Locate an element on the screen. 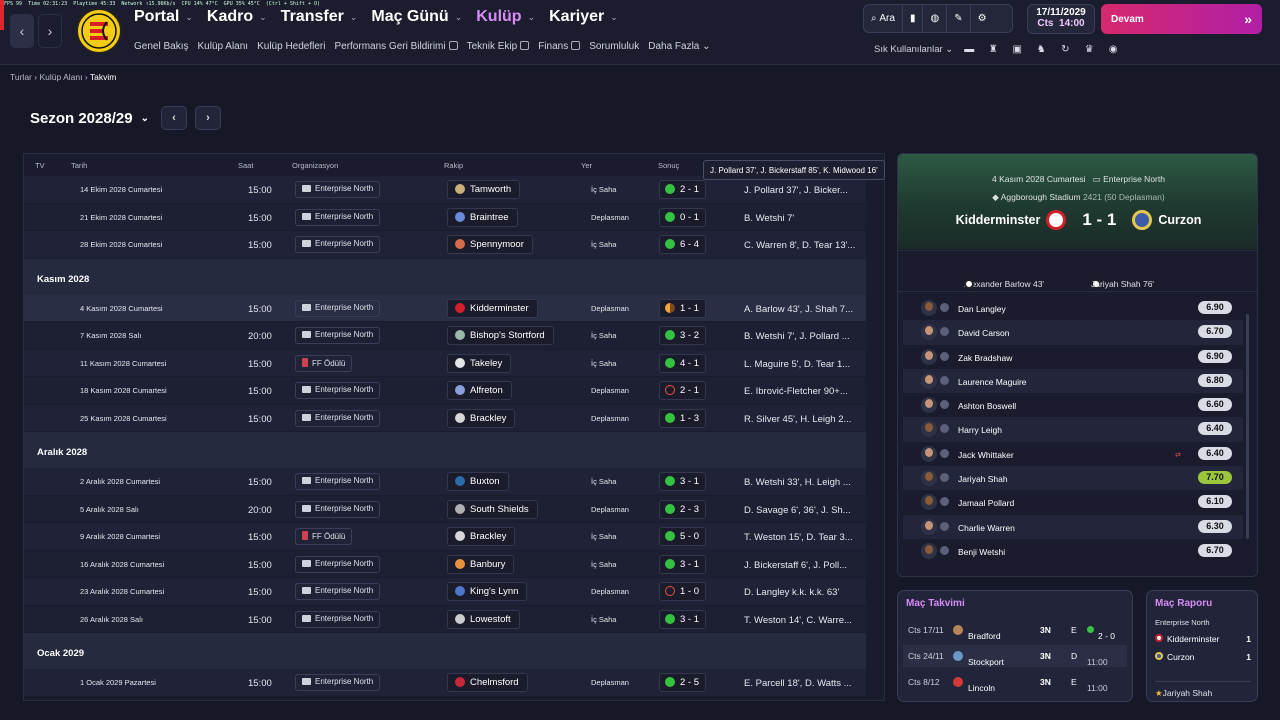  fixture-row: Cts 8/12 Lincoln 3N E 11:00 is located at coordinates (1015, 682).